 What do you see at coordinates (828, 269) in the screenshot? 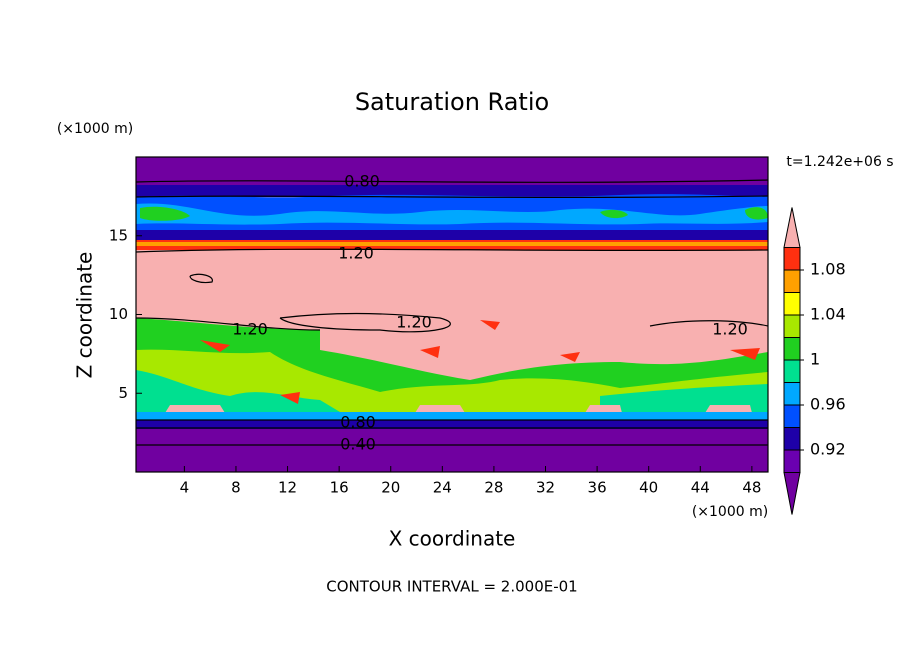
I see `colorbar-label: 1.08` at bounding box center [828, 269].